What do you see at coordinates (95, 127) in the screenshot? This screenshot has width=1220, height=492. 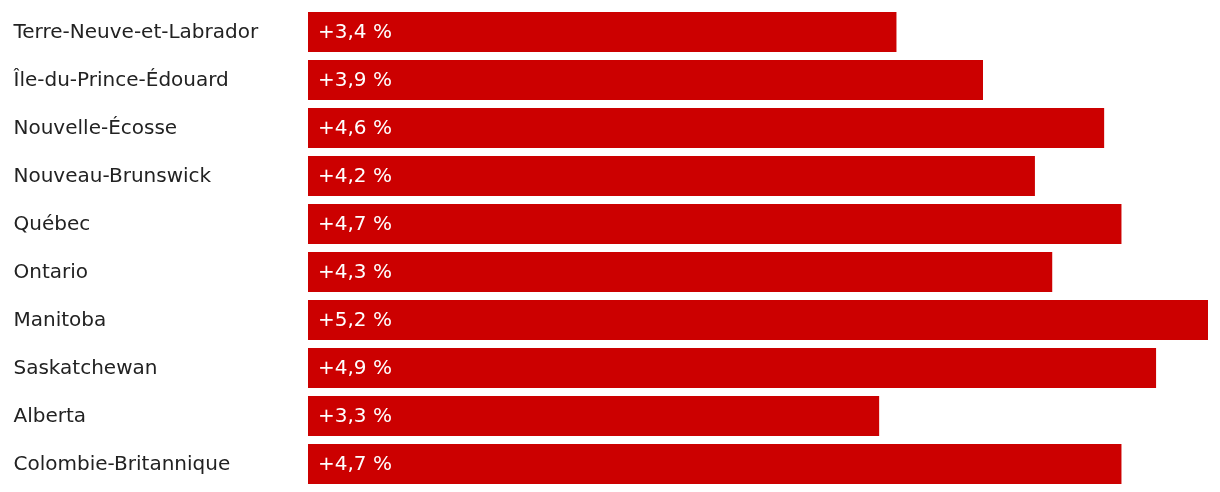 I see `y-tick-label: Nouvelle-Écosse` at bounding box center [95, 127].